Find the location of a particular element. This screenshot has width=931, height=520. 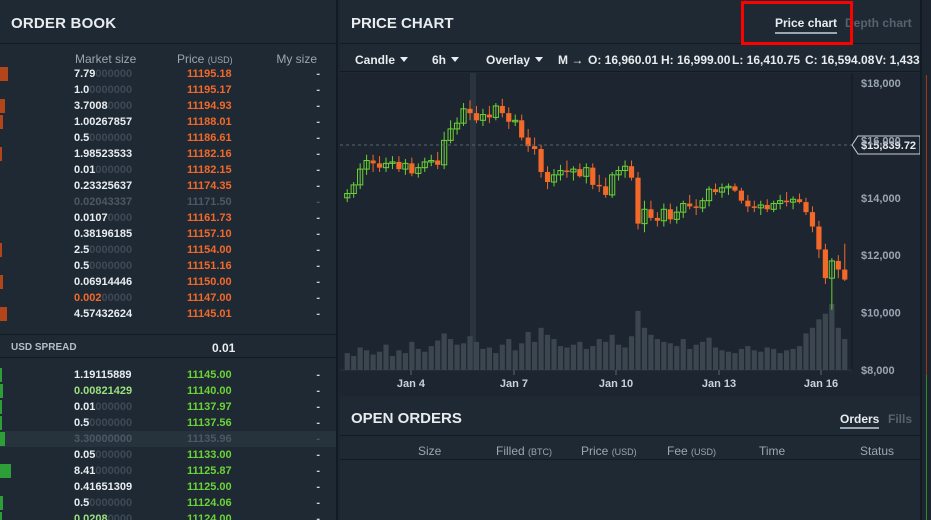

ask-row: 0.50000000 11186.61 - is located at coordinates (168, 138).